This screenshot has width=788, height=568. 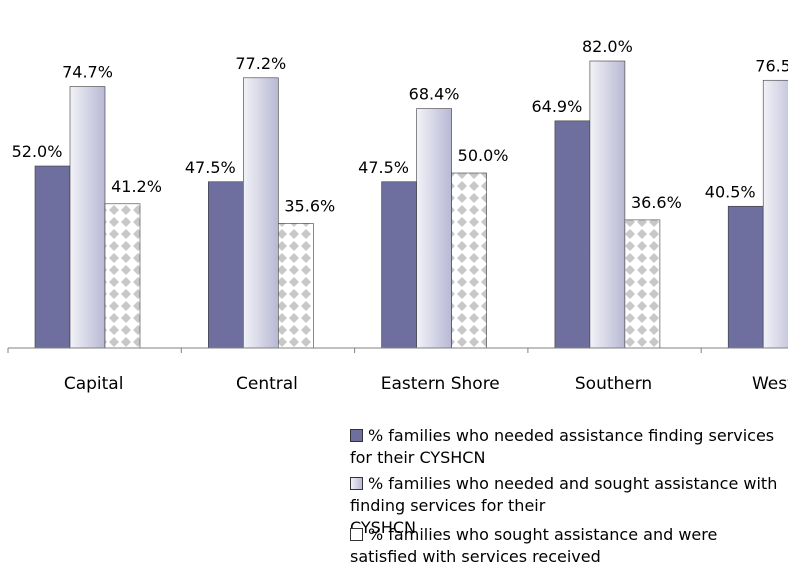 What do you see at coordinates (226, 265) in the screenshot?
I see `bar-s1-central` at bounding box center [226, 265].